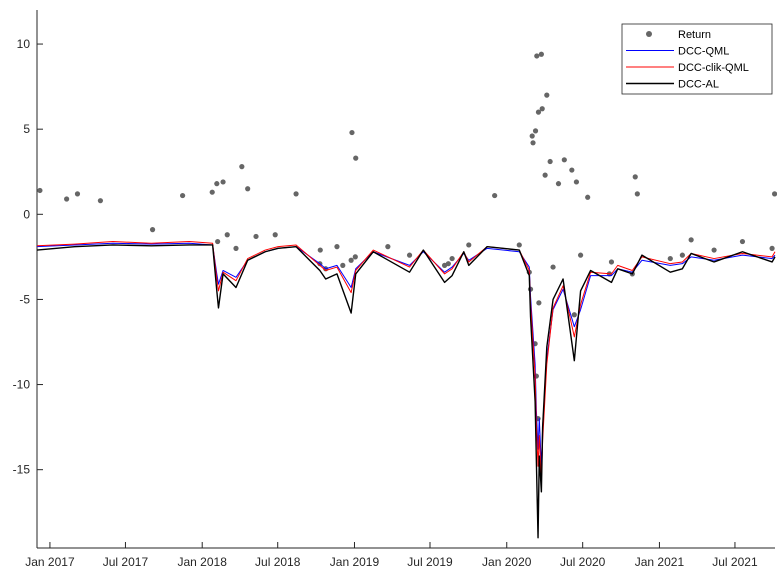 The image size is (777, 572). Describe the element at coordinates (697, 59) in the screenshot. I see `legend: Return DCC-QML DCC-clik-QML DCC-AL` at that location.